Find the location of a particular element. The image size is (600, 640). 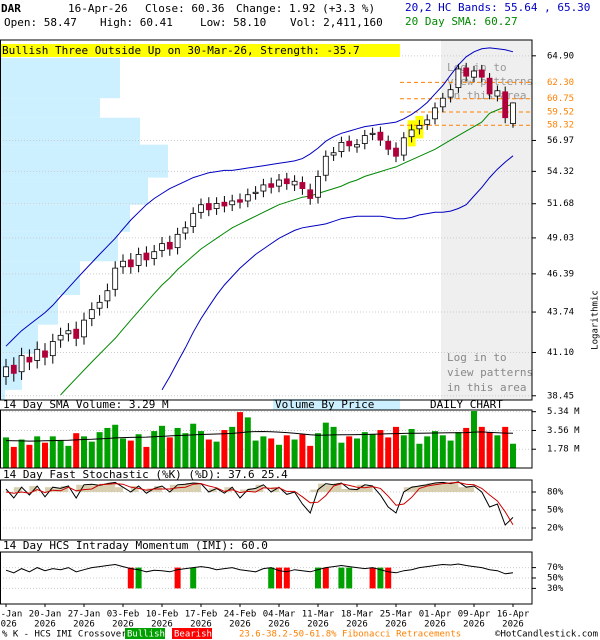

y-tick-label: 3.56 M is located at coordinates (563, 431).